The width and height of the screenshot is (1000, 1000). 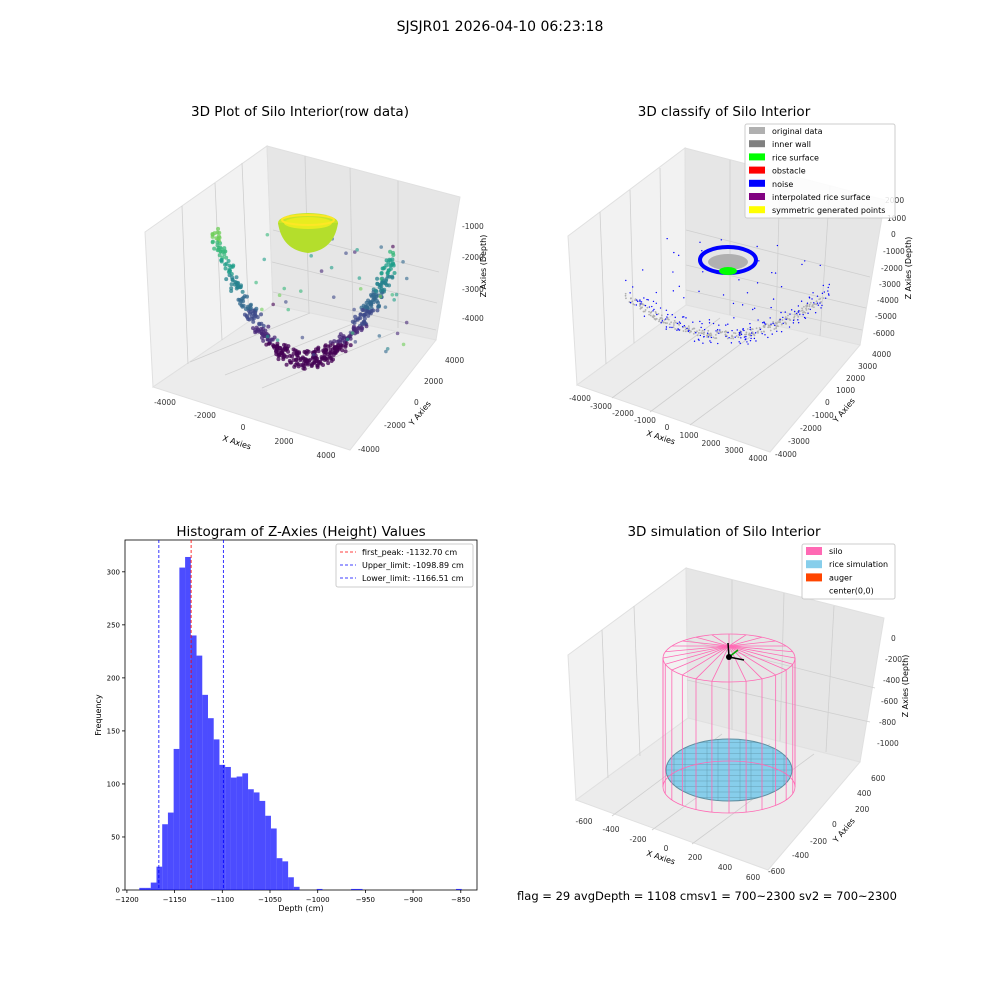 I want to click on histogram-y-label: Frequency, so click(x=98, y=715).